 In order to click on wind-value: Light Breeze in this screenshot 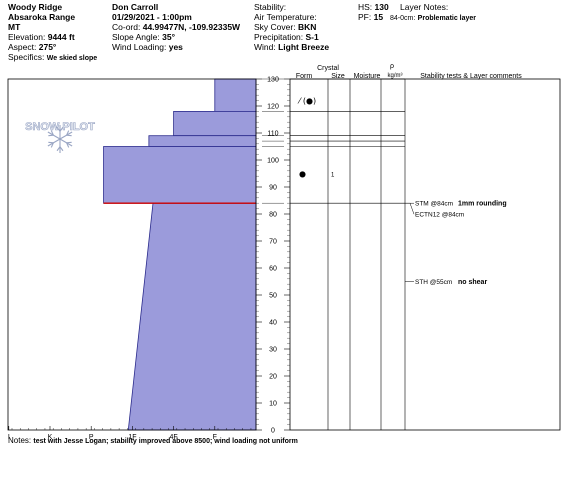, I will do `click(304, 47)`.